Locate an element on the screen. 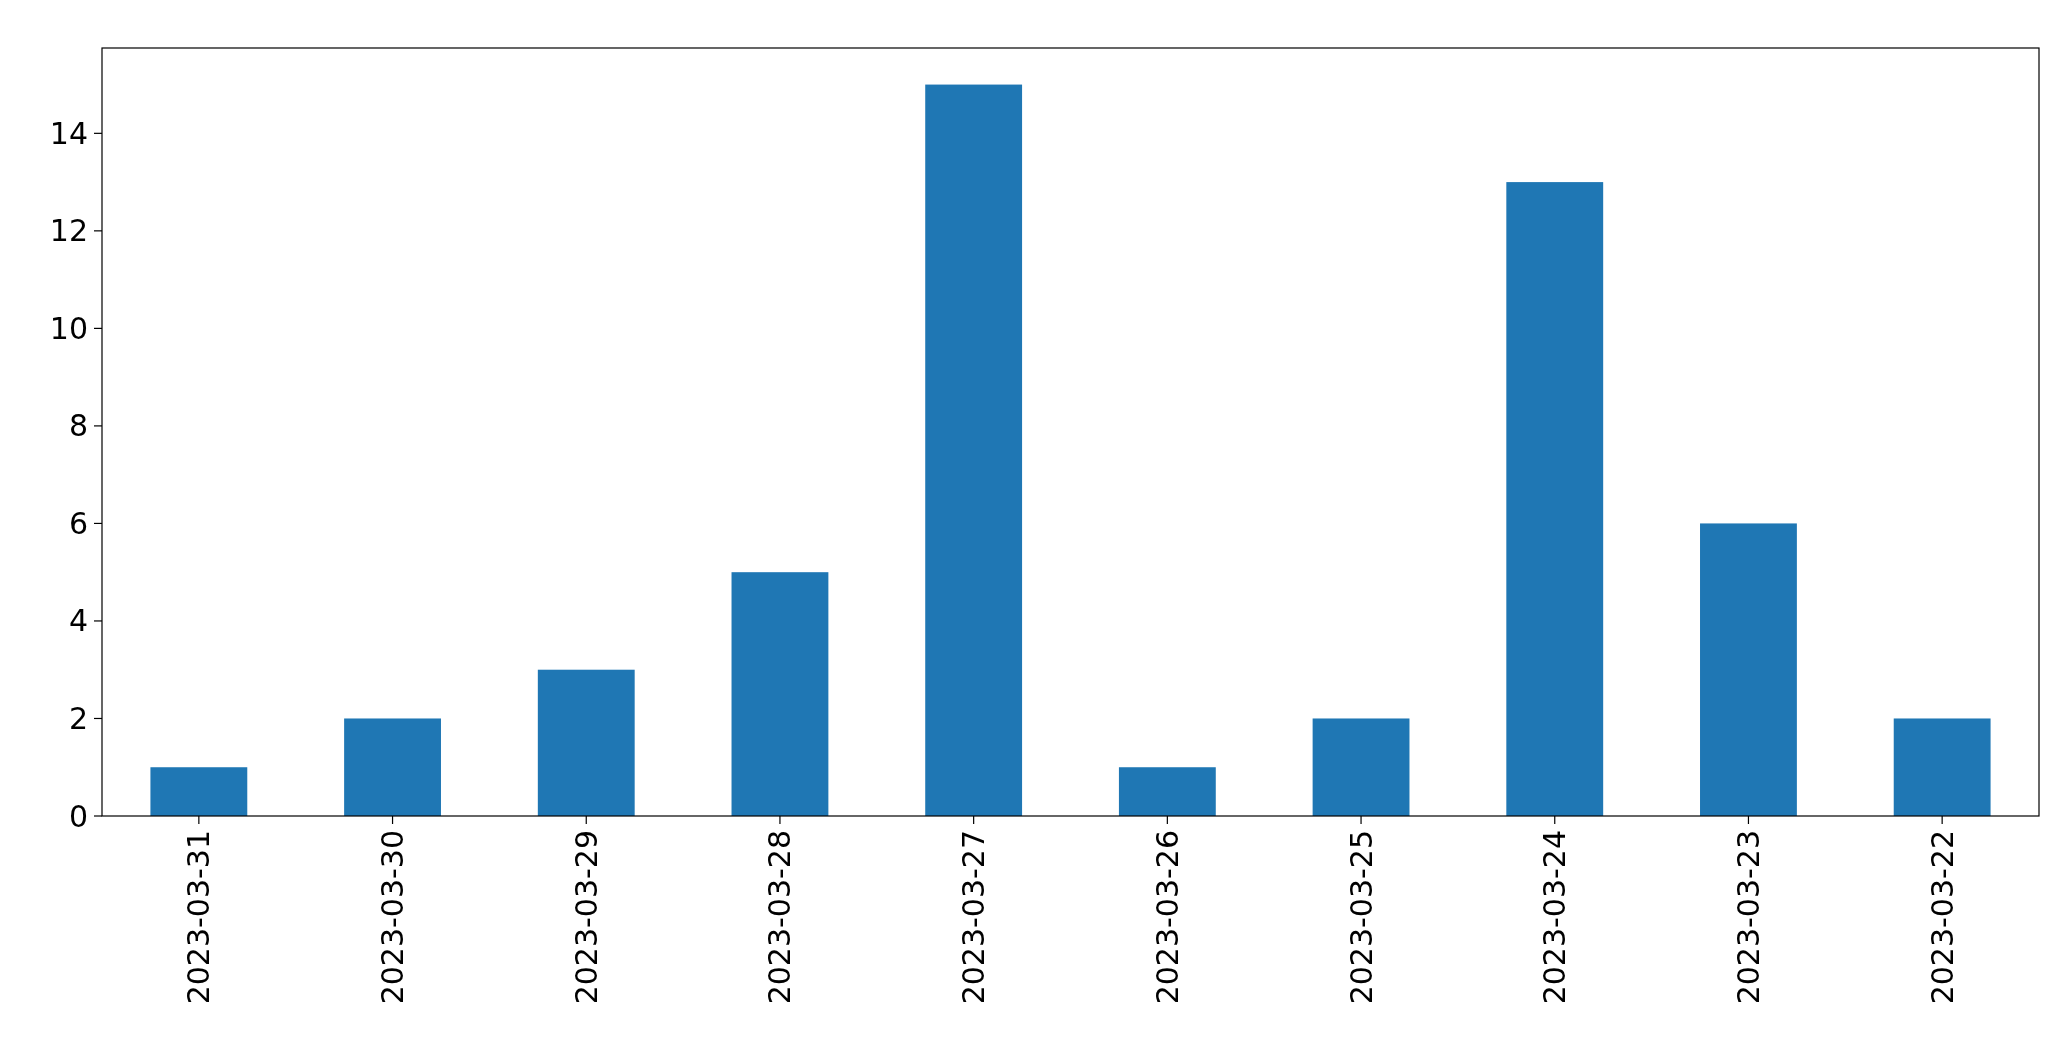  y-tick-label: 8 is located at coordinates (78, 426).